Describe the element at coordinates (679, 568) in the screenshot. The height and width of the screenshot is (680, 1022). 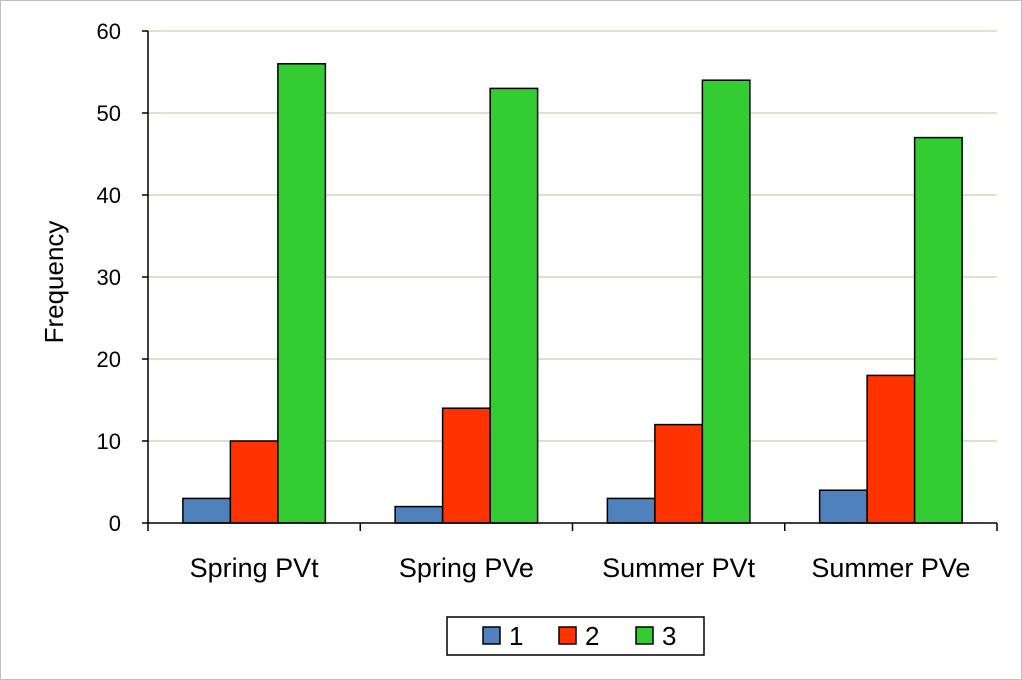
I see `x-category-label: Summer PVt` at that location.